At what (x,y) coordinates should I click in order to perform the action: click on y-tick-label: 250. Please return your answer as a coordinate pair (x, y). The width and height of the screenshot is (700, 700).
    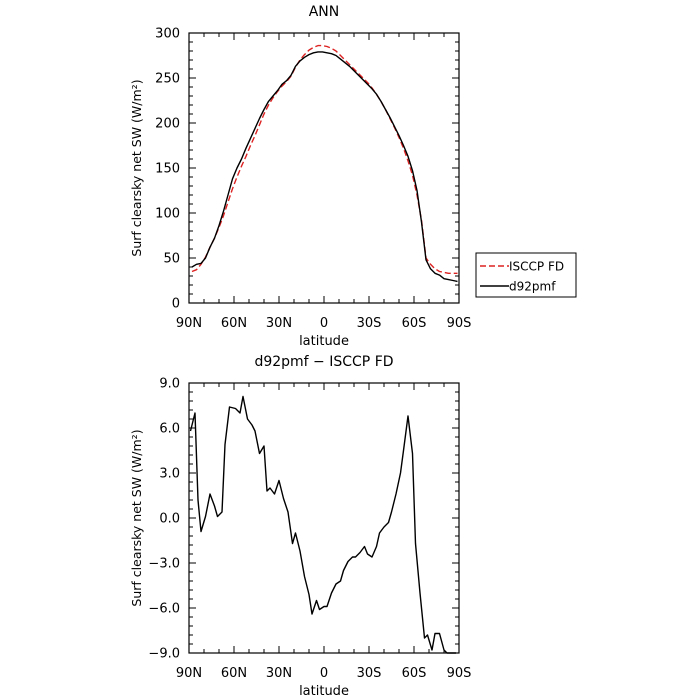
    Looking at the image, I should click on (167, 79).